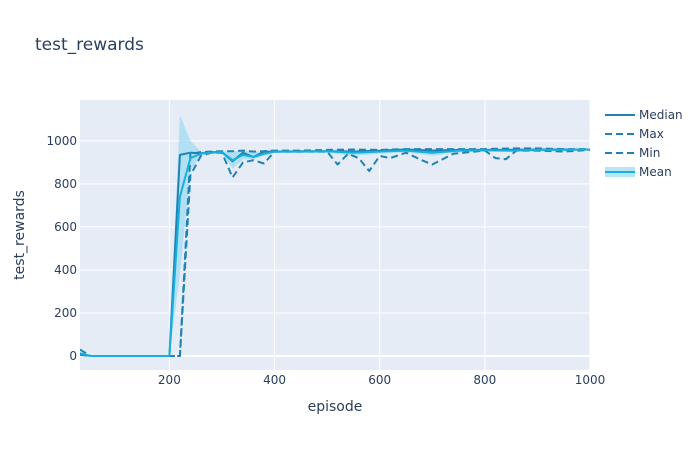 This screenshot has width=700, height=450. I want to click on x-tick-label: 1000, so click(590, 380).